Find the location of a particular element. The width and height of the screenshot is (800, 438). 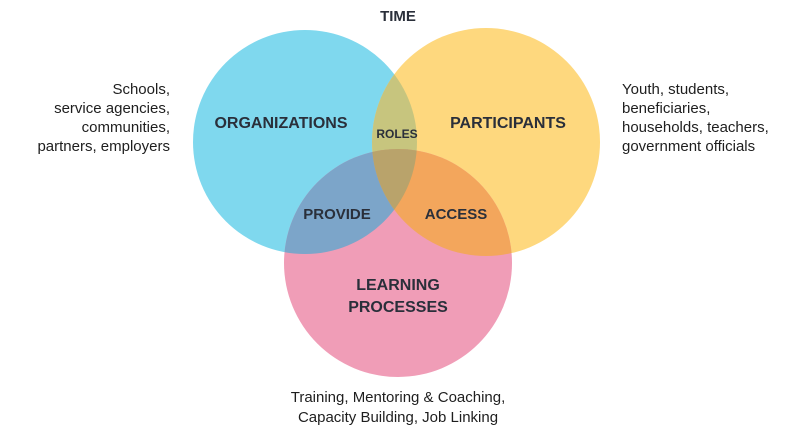

organizations-description-line: service agencies, is located at coordinates (112, 108).